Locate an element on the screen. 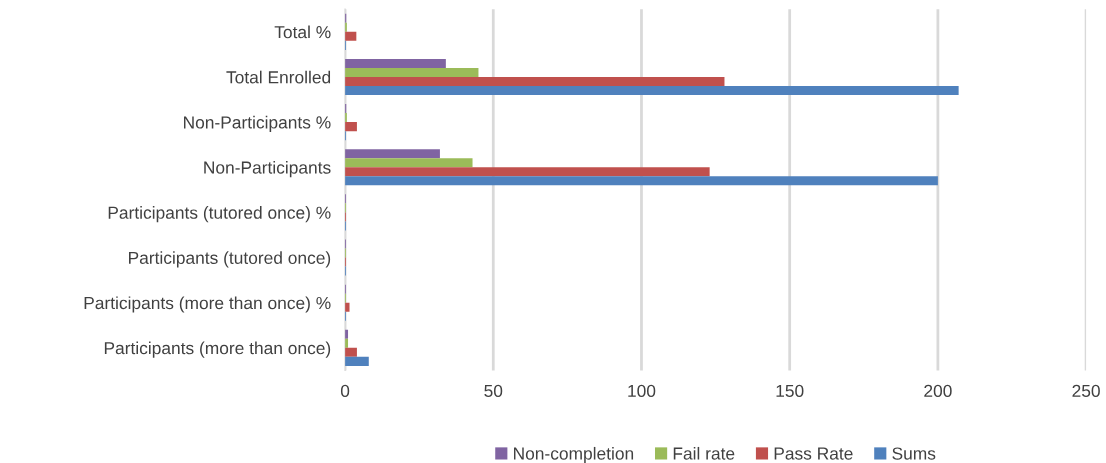  y-tick-label: Total Enrolled is located at coordinates (278, 77).